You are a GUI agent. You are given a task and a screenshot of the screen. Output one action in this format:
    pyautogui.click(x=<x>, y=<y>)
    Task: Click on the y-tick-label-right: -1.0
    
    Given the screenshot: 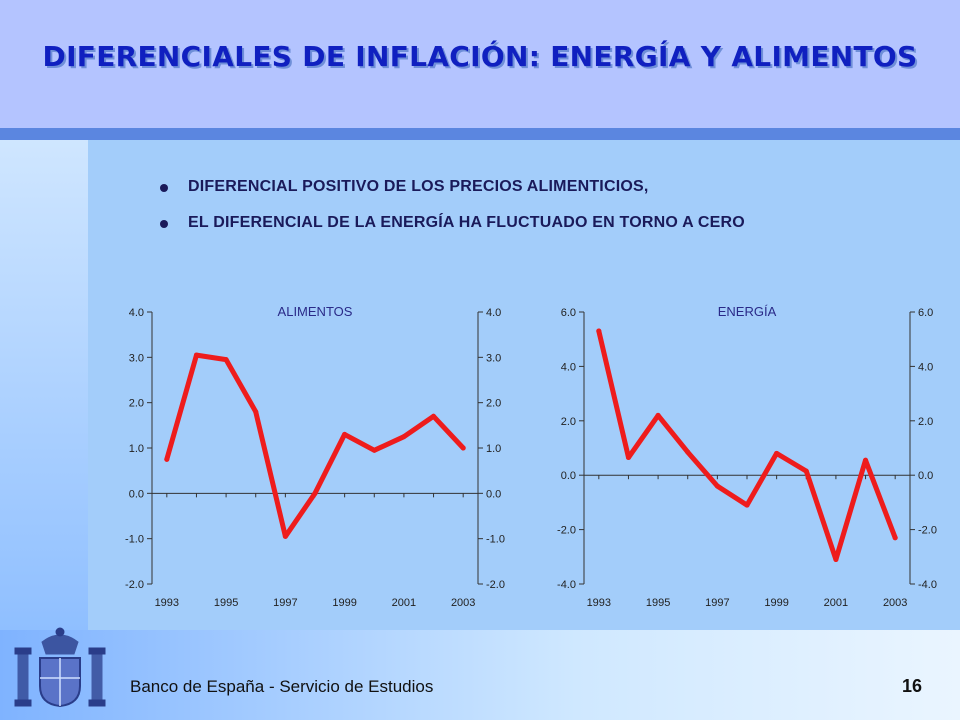 What is the action you would take?
    pyautogui.click(x=495, y=540)
    